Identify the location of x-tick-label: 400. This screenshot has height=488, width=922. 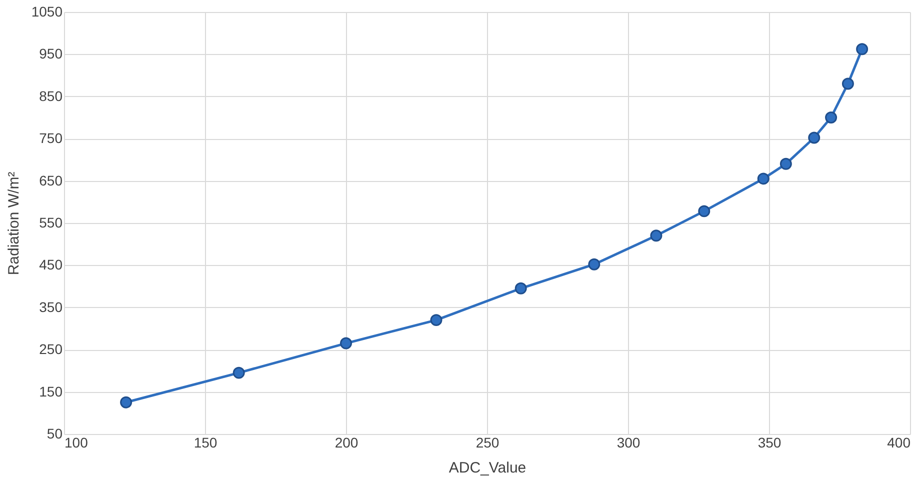
(899, 442).